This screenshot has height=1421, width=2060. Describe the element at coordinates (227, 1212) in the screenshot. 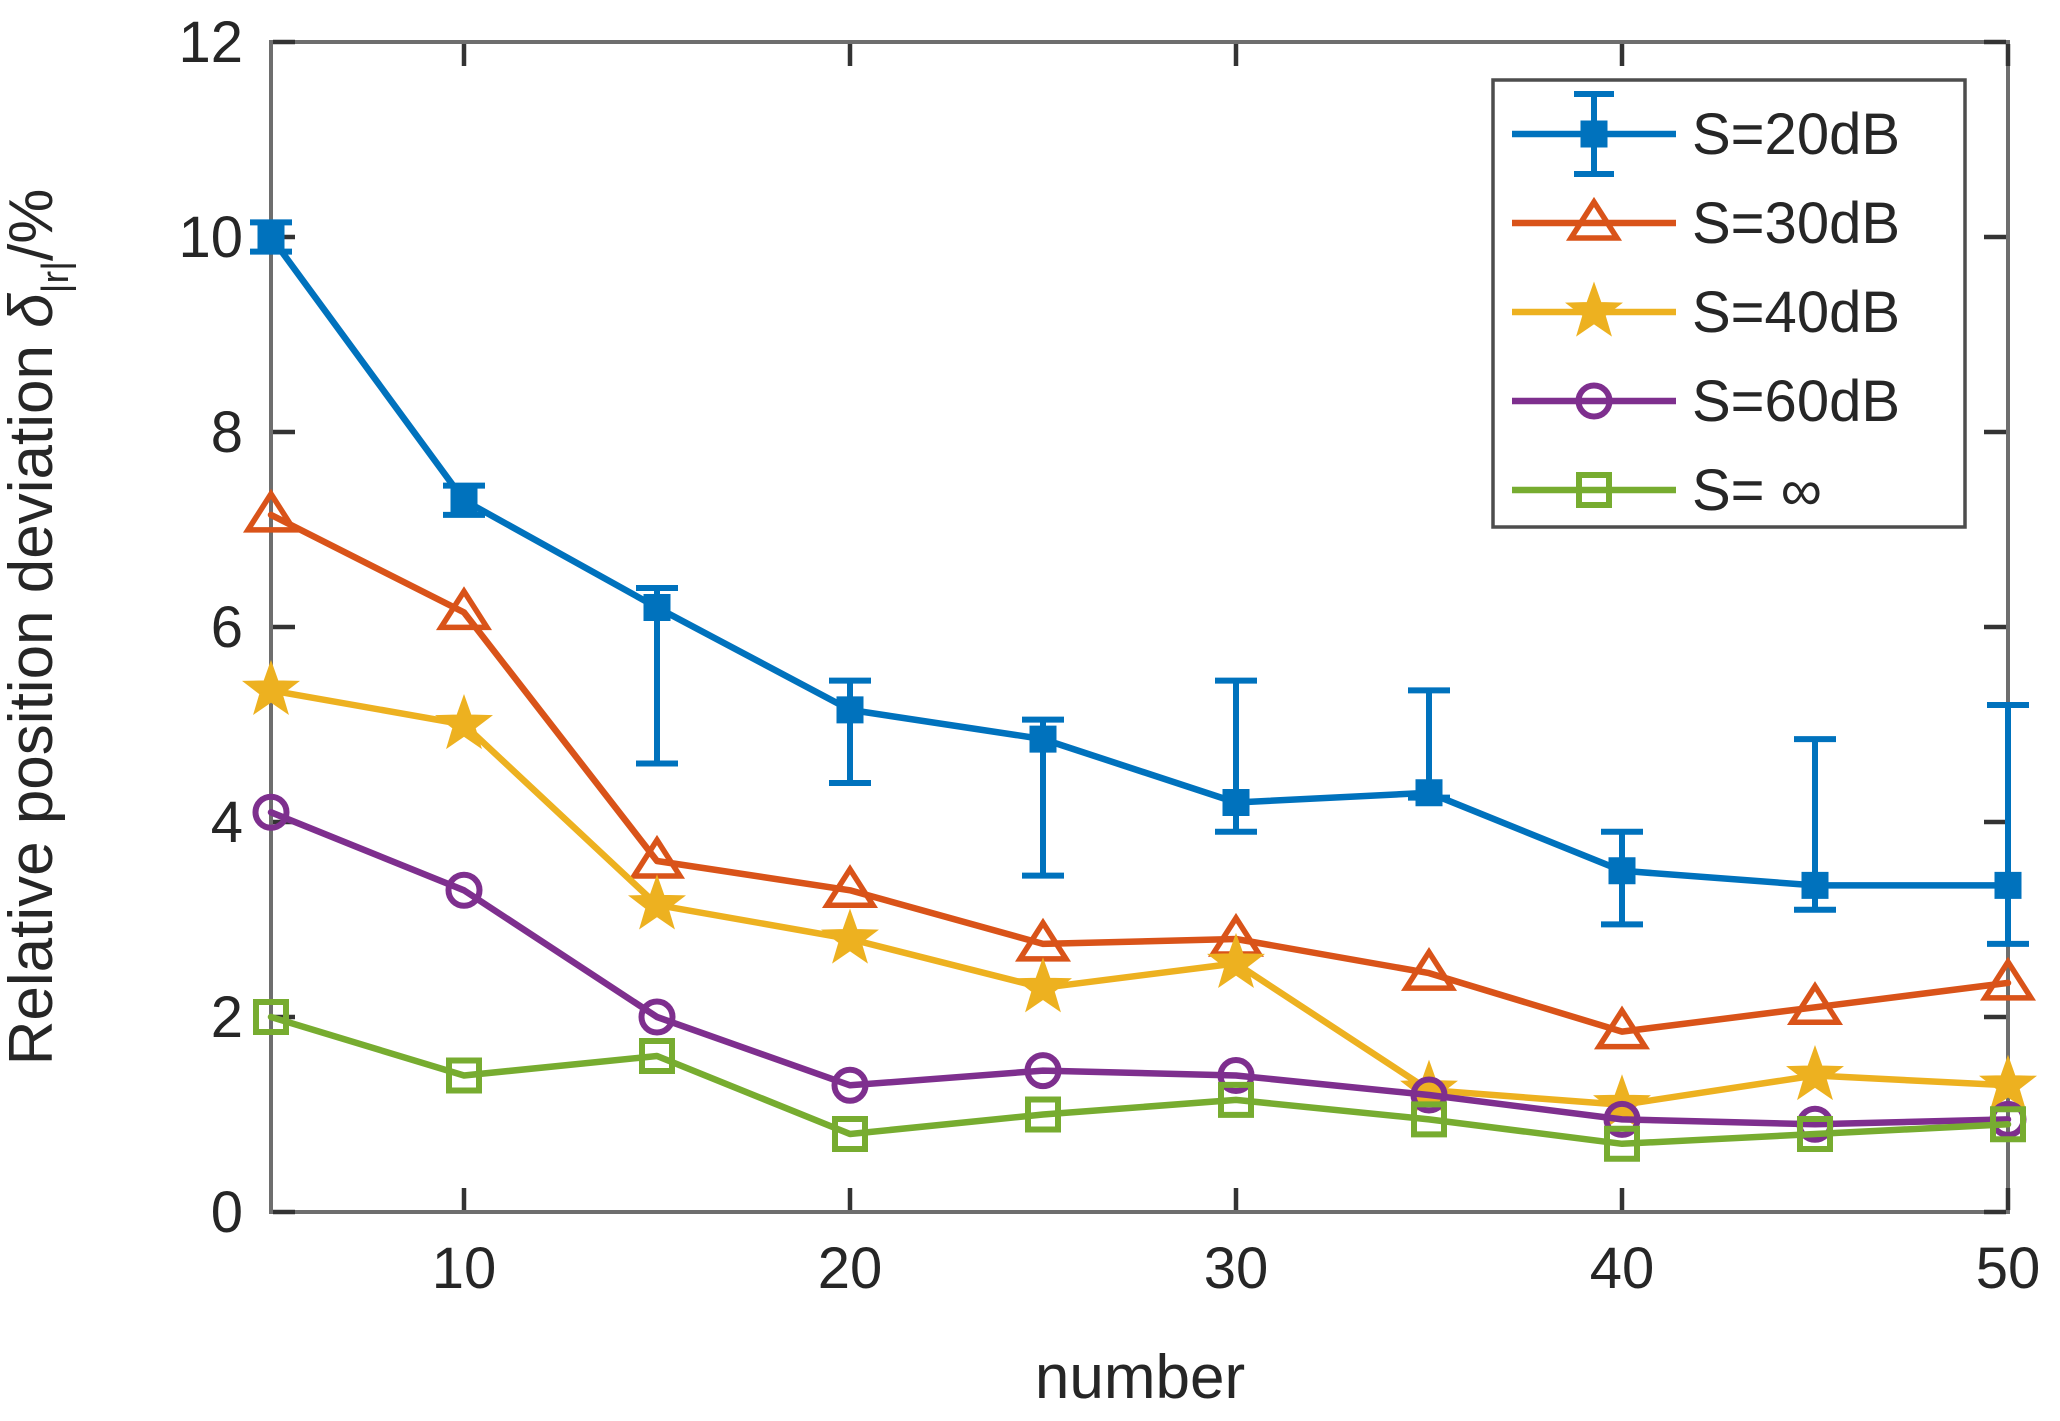

I see `y-tick-label: 0` at that location.